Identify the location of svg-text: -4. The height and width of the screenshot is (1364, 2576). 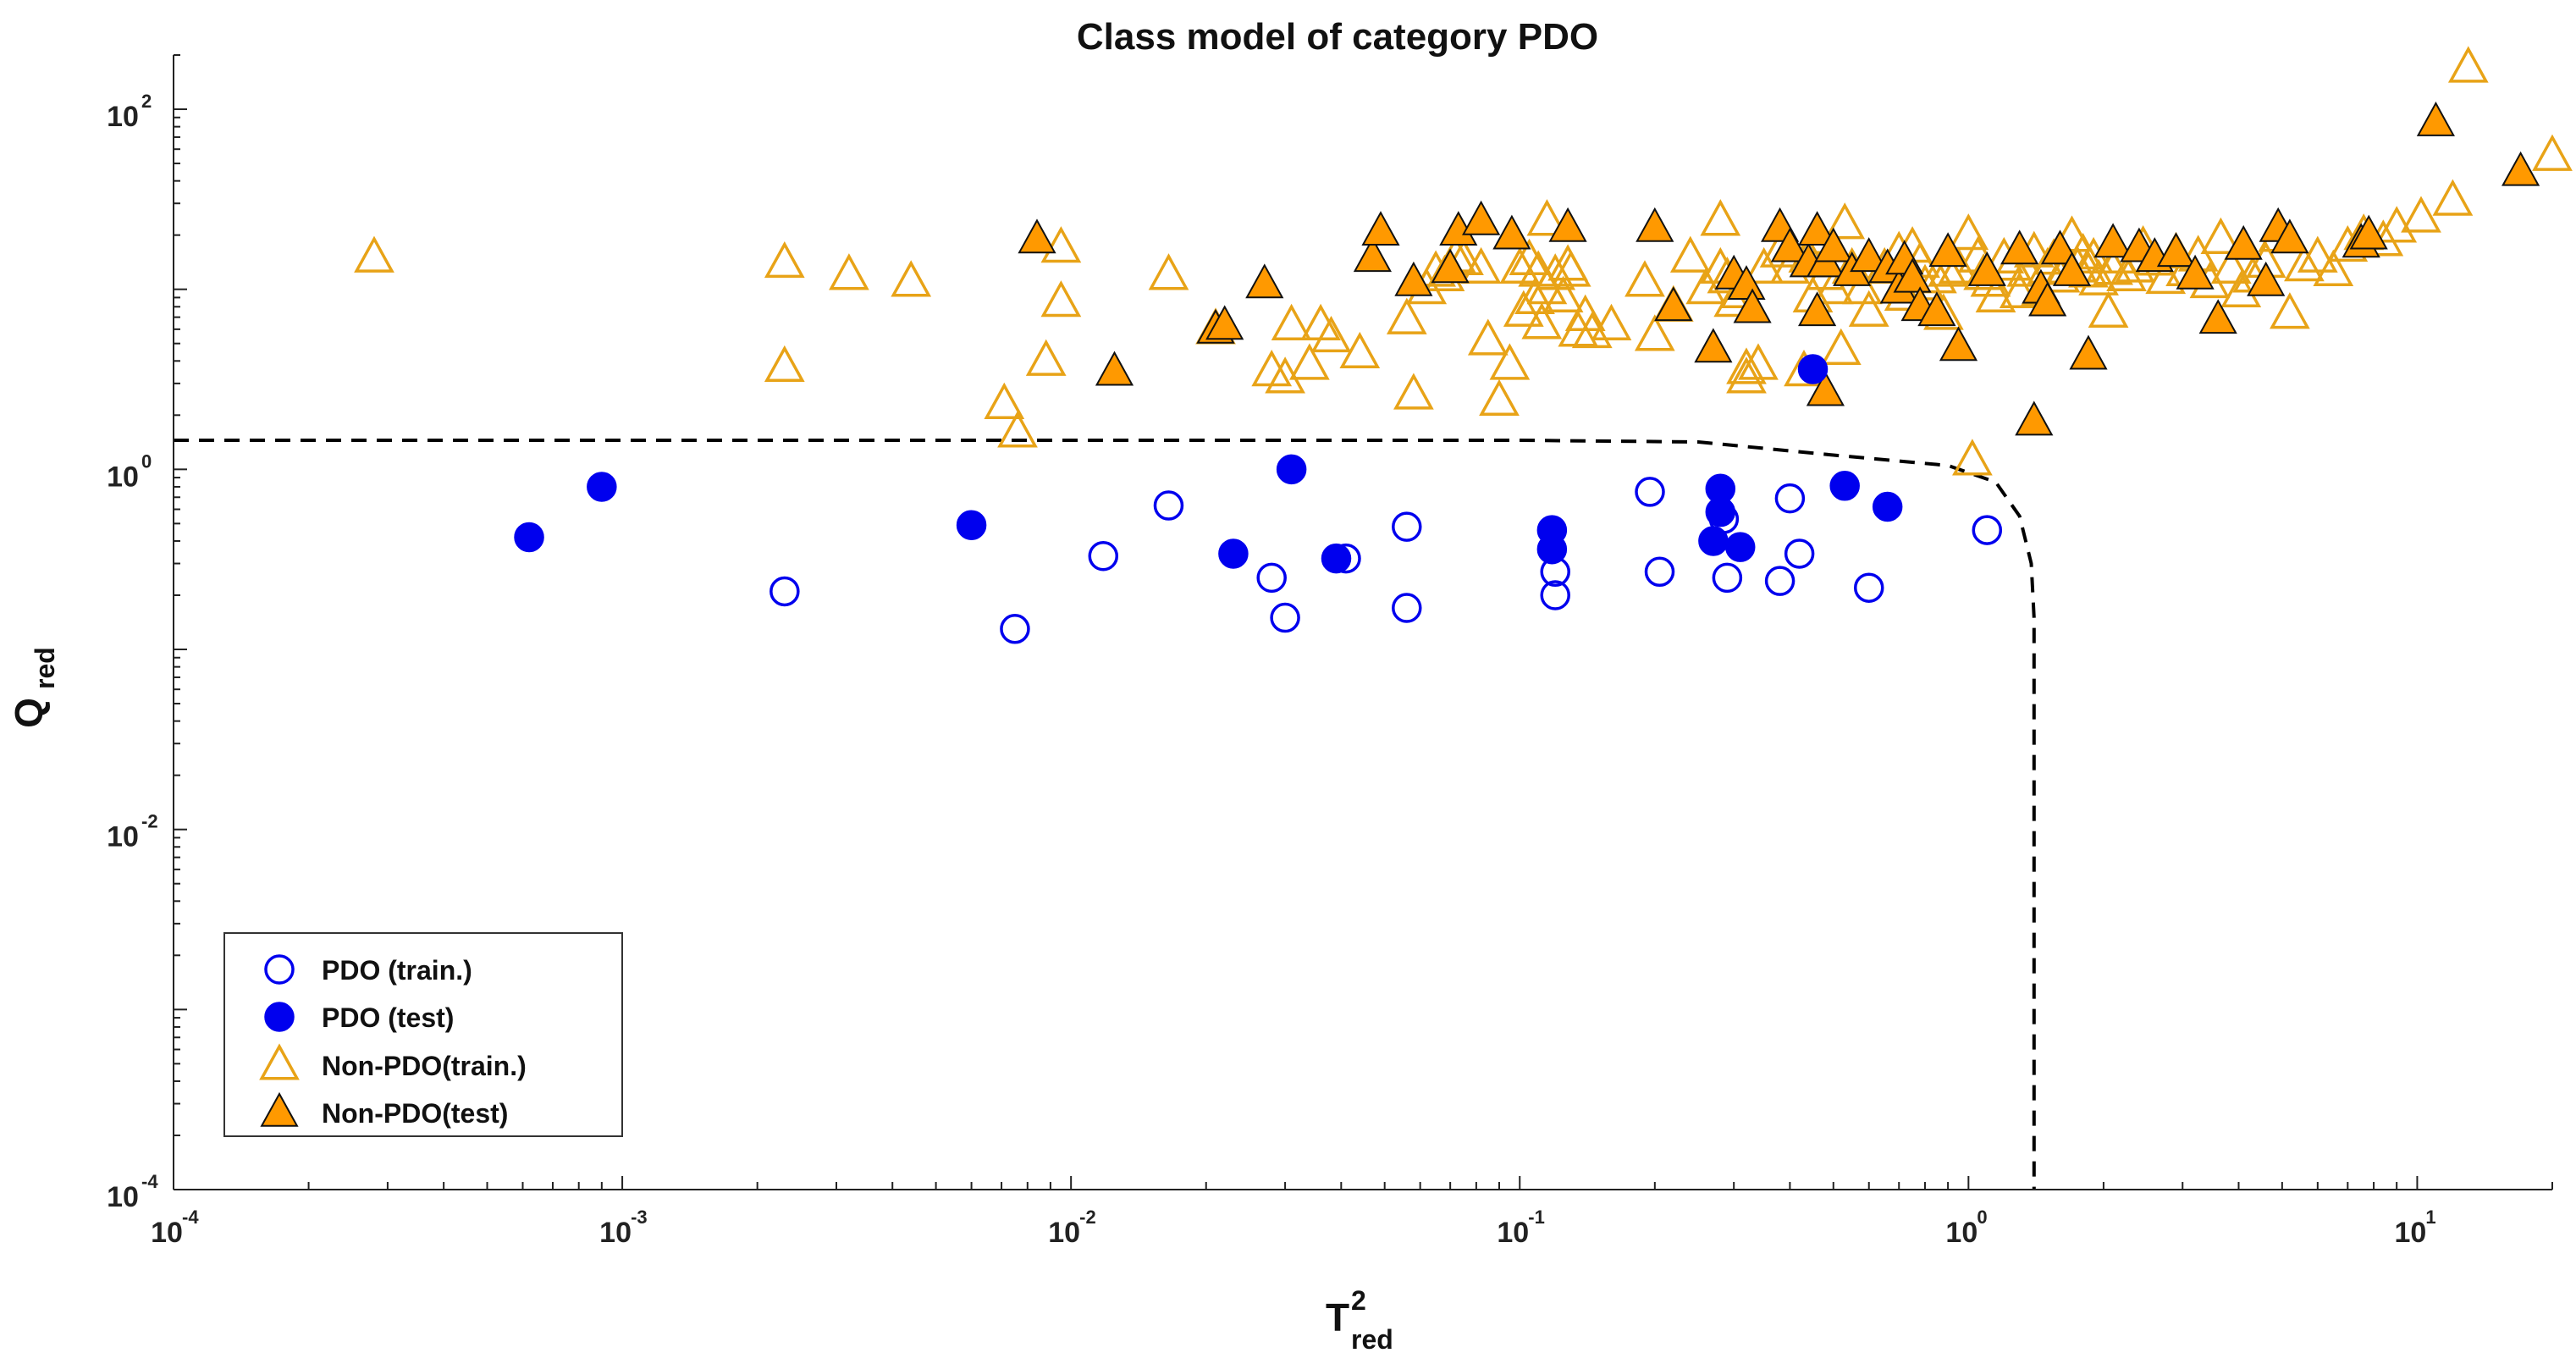
(191, 1217).